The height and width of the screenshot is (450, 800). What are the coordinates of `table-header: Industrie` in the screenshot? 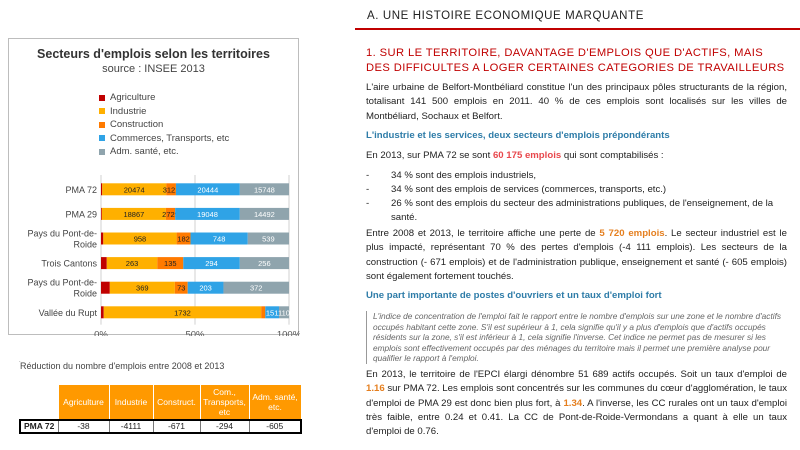 It's located at (131, 402).